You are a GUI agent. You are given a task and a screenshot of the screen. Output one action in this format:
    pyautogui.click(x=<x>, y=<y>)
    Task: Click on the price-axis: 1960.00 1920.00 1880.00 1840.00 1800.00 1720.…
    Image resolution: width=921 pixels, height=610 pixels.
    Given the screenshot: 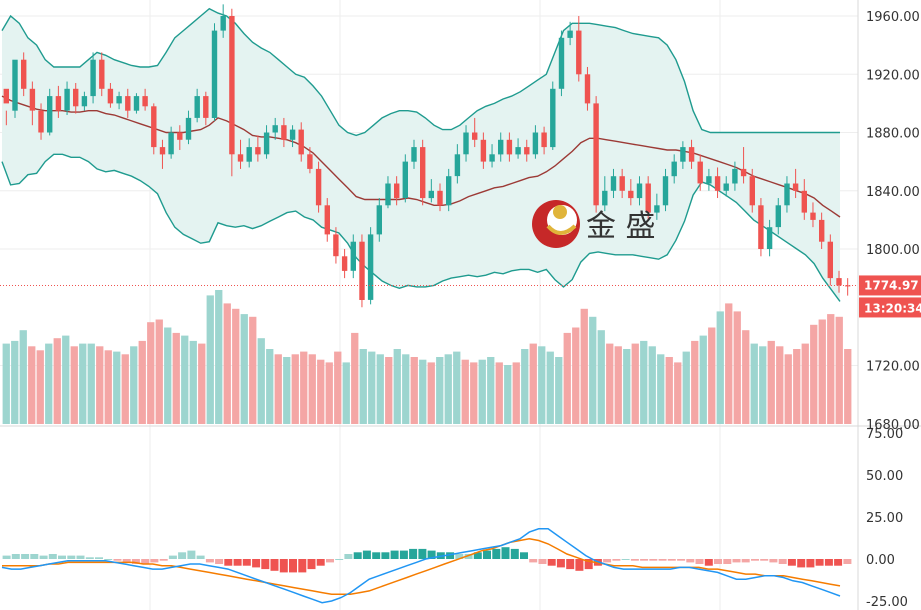 What is the action you would take?
    pyautogui.click(x=893, y=221)
    